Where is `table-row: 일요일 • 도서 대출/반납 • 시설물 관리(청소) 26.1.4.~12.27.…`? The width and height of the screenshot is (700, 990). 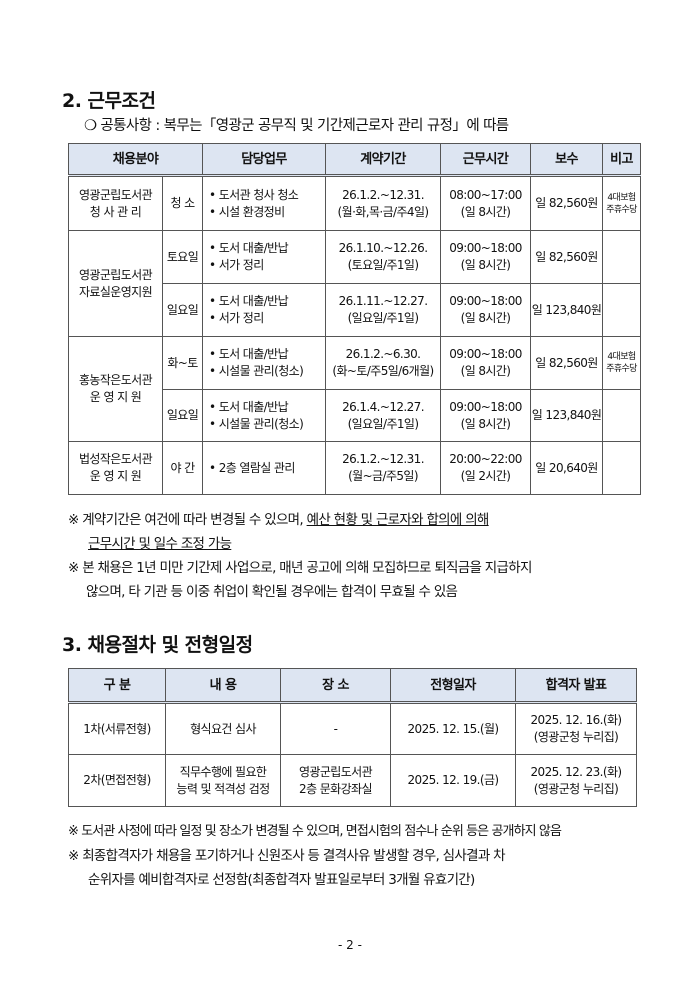
table-row: 일요일 • 도서 대출/반납 • 시설물 관리(청소) 26.1.4.~12.27.… is located at coordinates (355, 415).